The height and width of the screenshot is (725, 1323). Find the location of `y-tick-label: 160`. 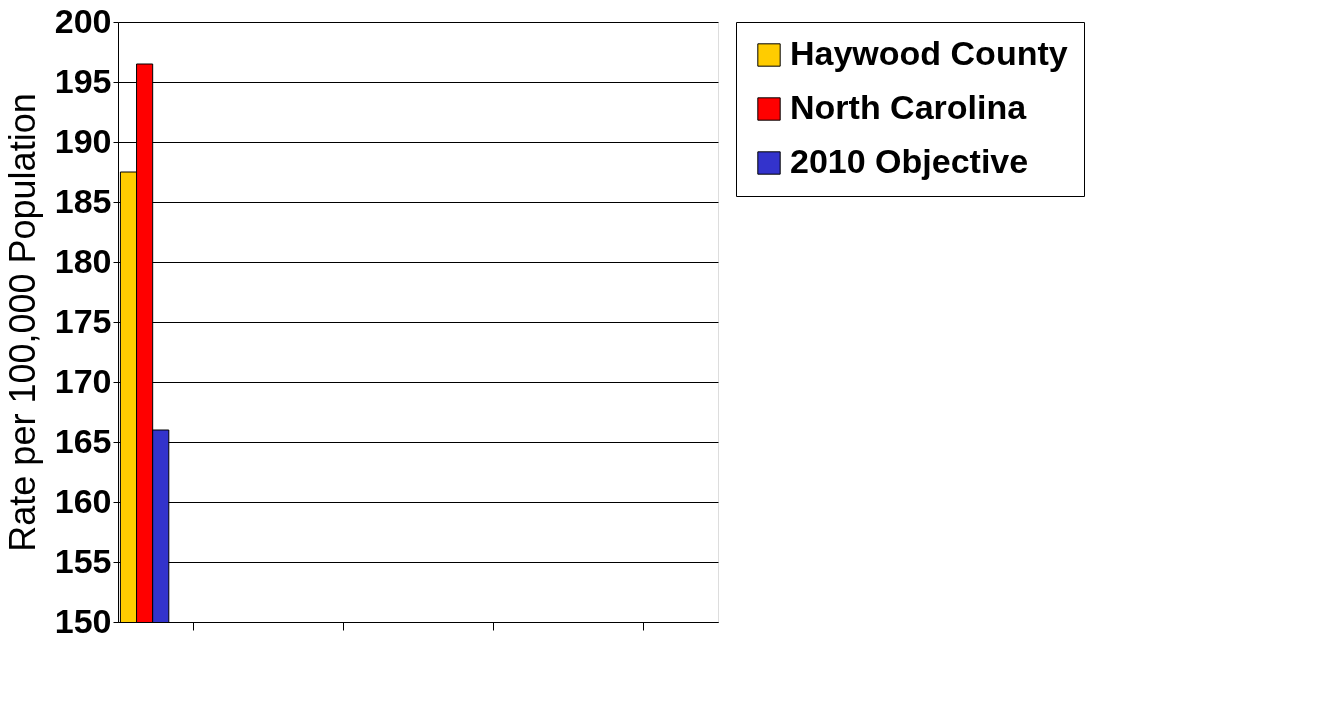

y-tick-label: 160 is located at coordinates (83, 500).